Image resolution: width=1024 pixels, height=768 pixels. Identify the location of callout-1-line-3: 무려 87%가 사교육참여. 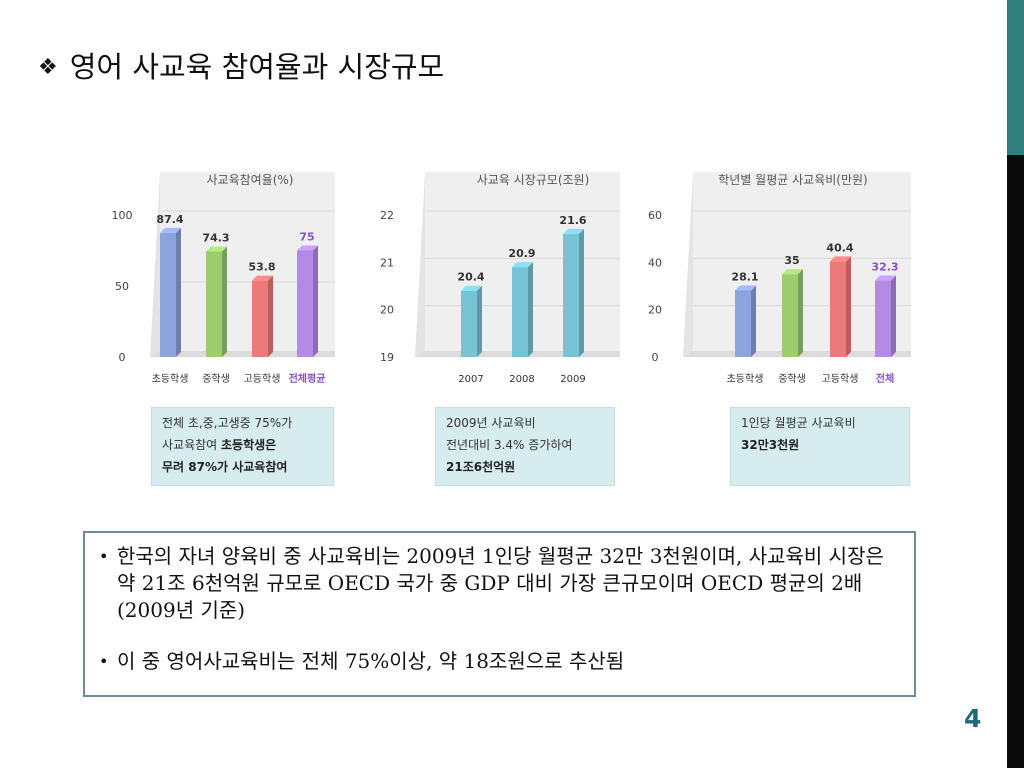
(242, 467).